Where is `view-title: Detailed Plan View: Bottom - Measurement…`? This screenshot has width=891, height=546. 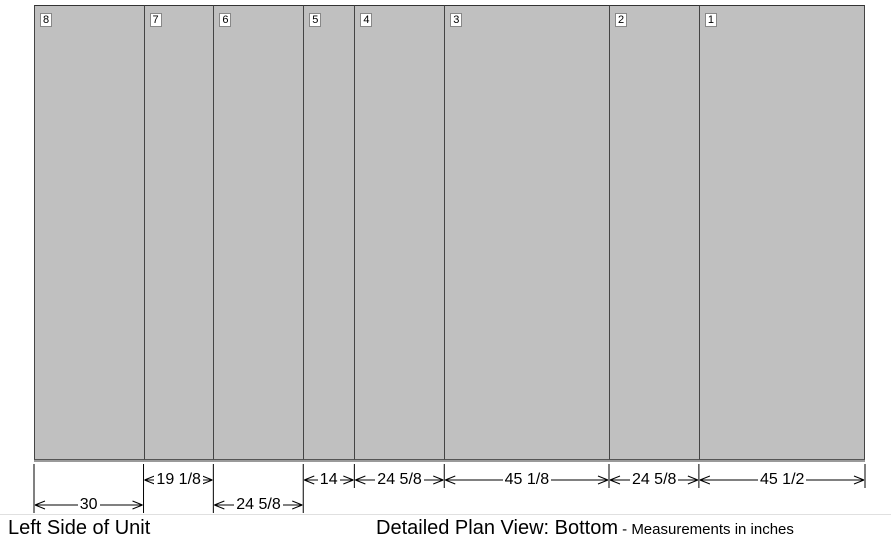 view-title: Detailed Plan View: Bottom - Measurement… is located at coordinates (585, 529).